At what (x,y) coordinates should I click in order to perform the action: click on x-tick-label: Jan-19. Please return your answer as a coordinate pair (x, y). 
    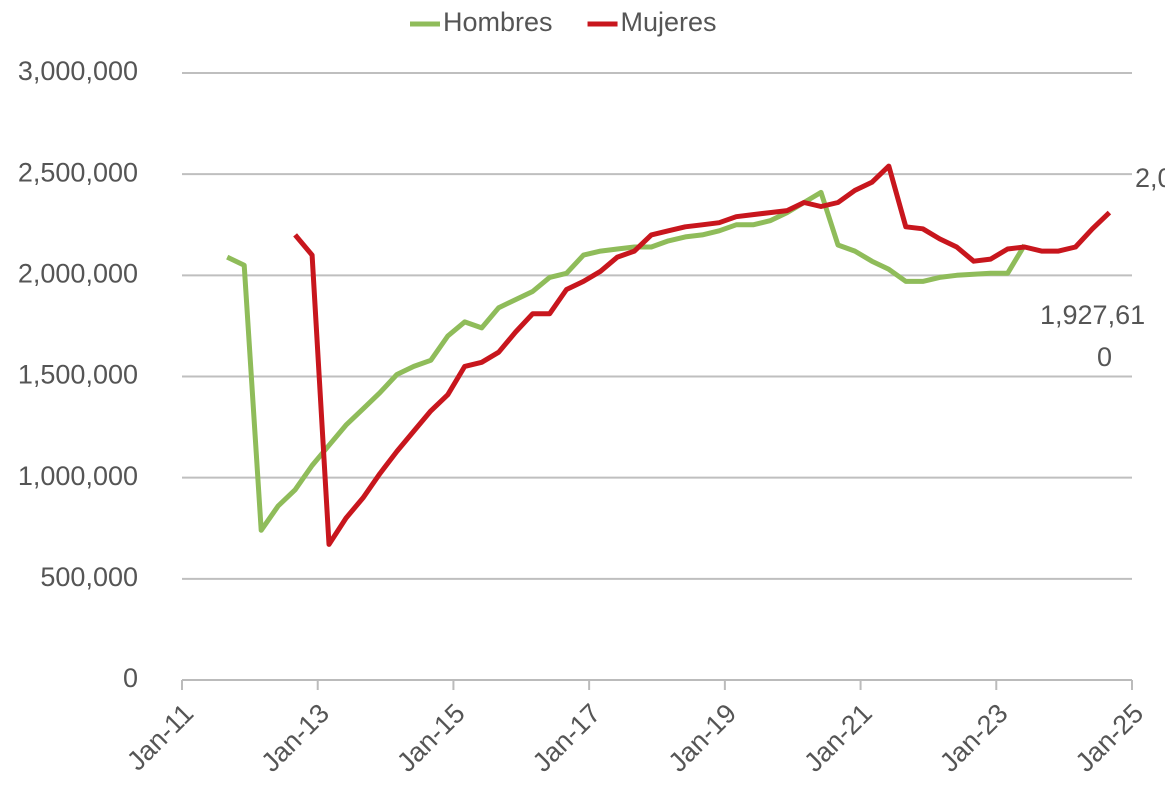
    Looking at the image, I should click on (703, 738).